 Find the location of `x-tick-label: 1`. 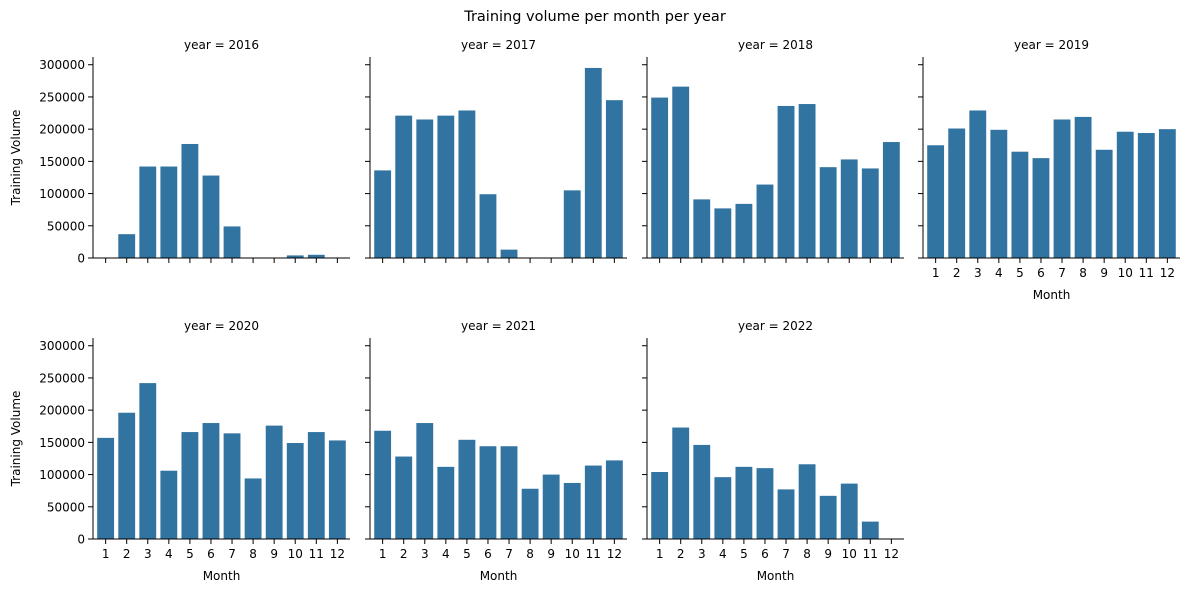

x-tick-label: 1 is located at coordinates (660, 554).